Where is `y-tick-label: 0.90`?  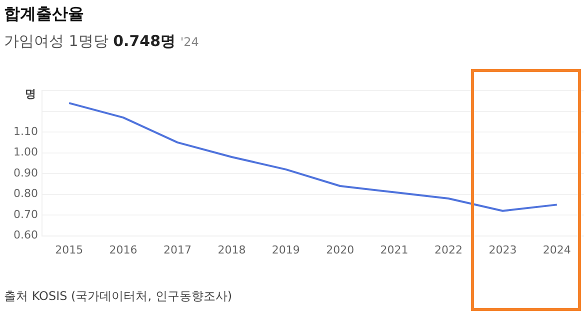 y-tick-label: 0.90 is located at coordinates (26, 173).